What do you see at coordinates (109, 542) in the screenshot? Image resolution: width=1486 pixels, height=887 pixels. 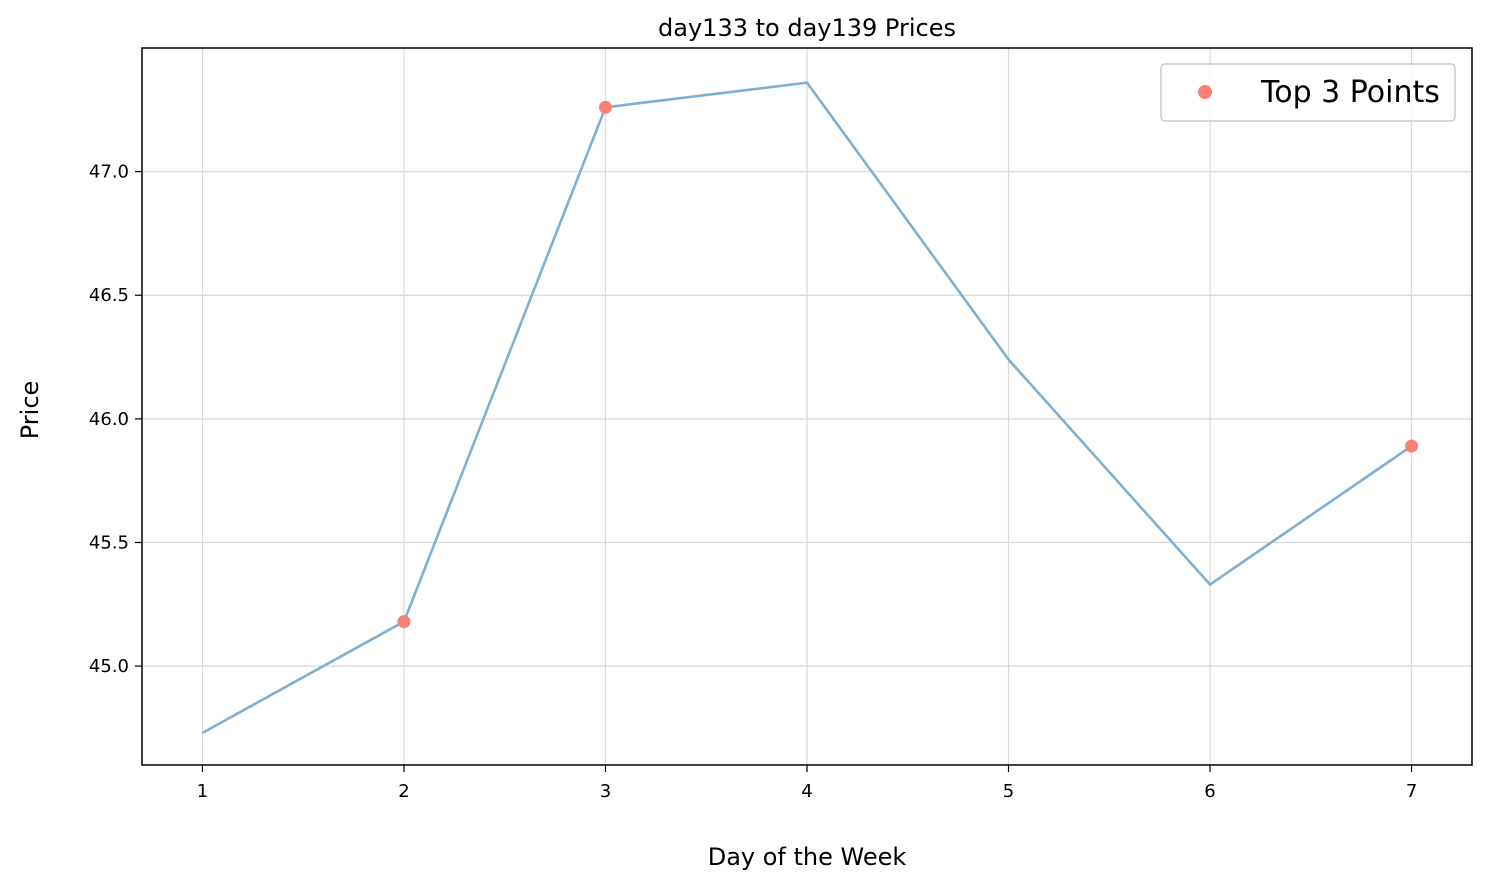 I see `y-tick-label: 45.5` at bounding box center [109, 542].